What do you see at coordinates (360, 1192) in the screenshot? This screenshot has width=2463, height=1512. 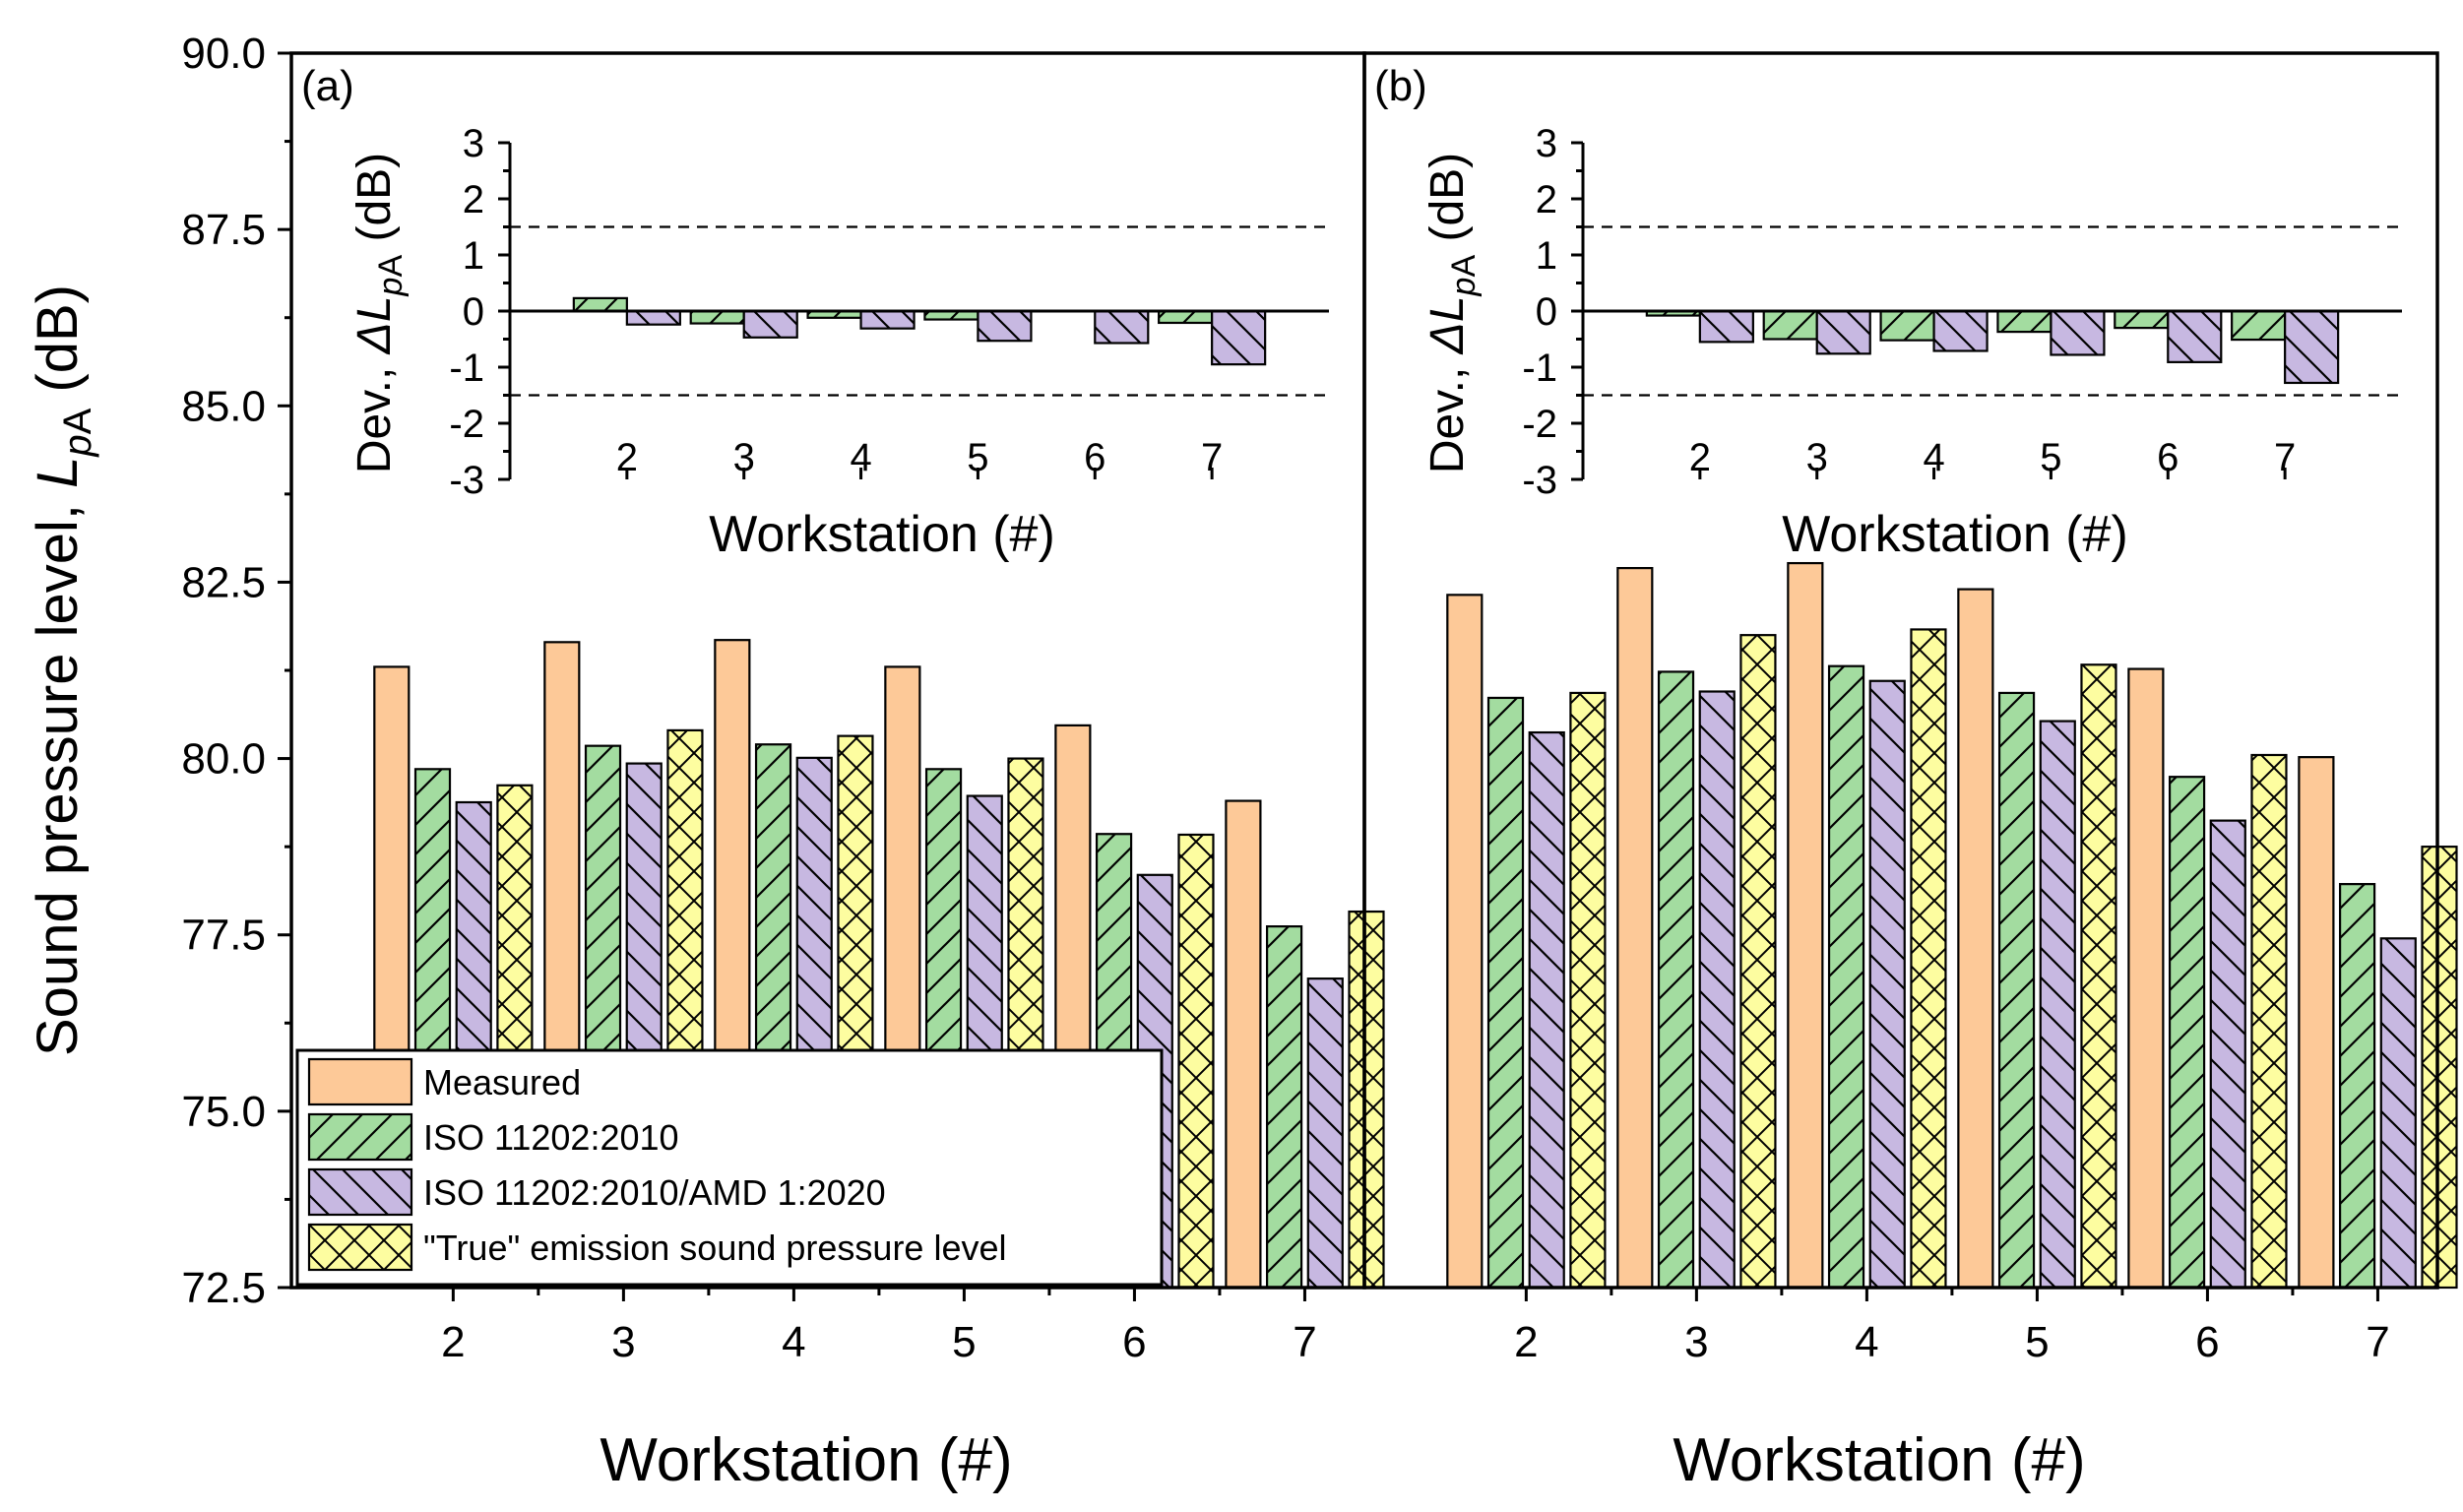 I see `legend-swatch-2-hatch` at bounding box center [360, 1192].